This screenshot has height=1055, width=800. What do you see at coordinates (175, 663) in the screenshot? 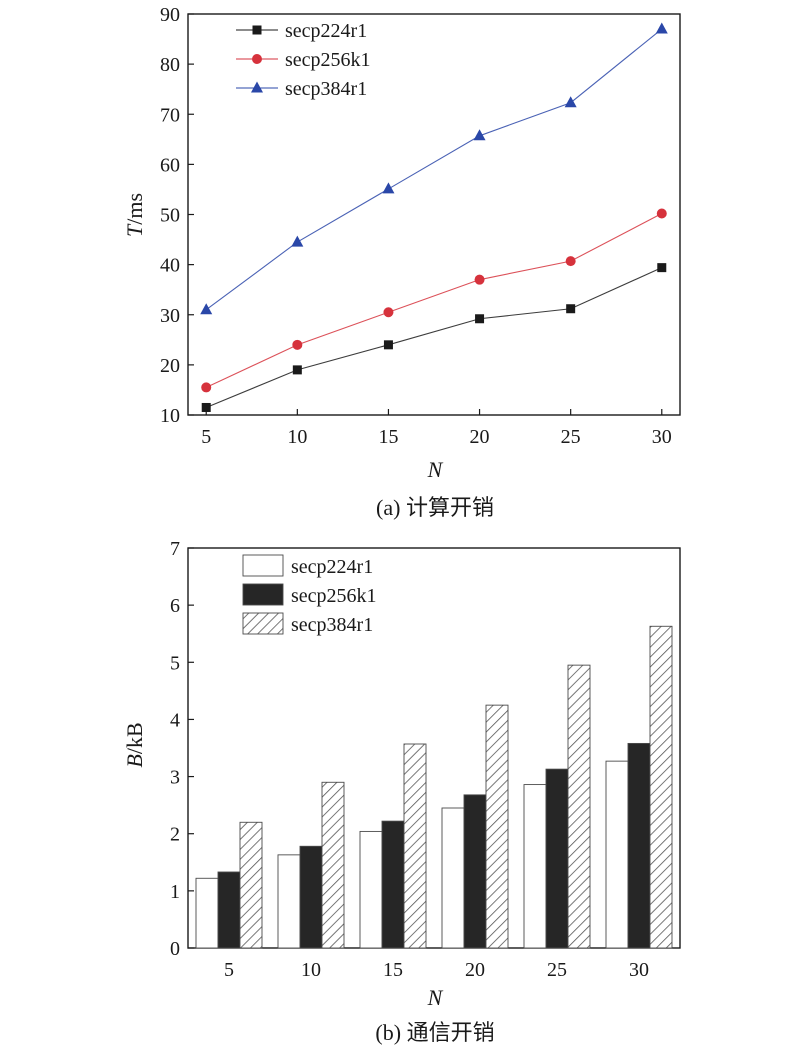
I see `y-tick-label: 5` at bounding box center [175, 663].